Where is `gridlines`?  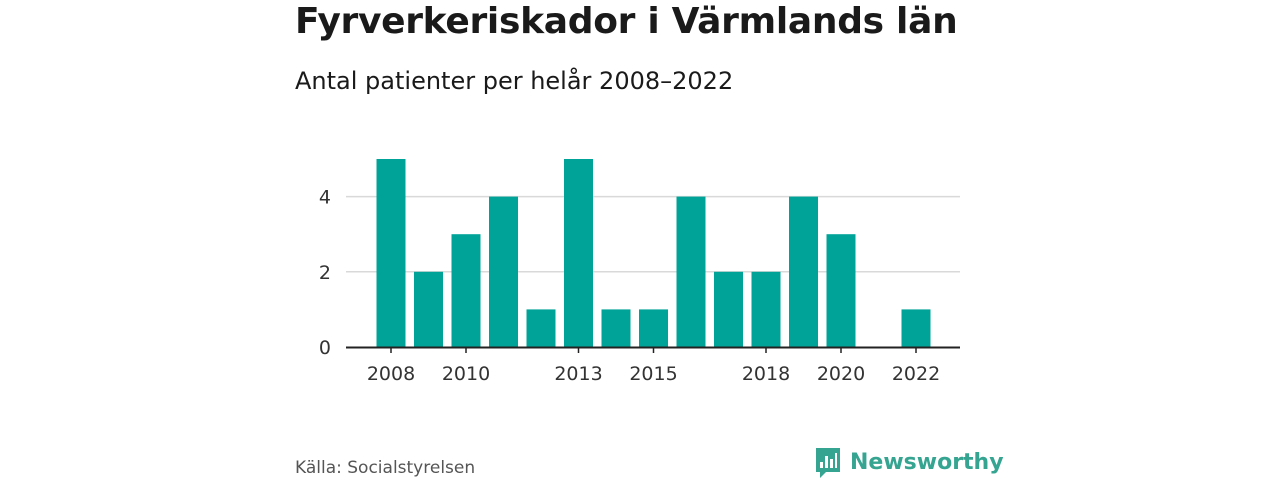 gridlines is located at coordinates (653, 234).